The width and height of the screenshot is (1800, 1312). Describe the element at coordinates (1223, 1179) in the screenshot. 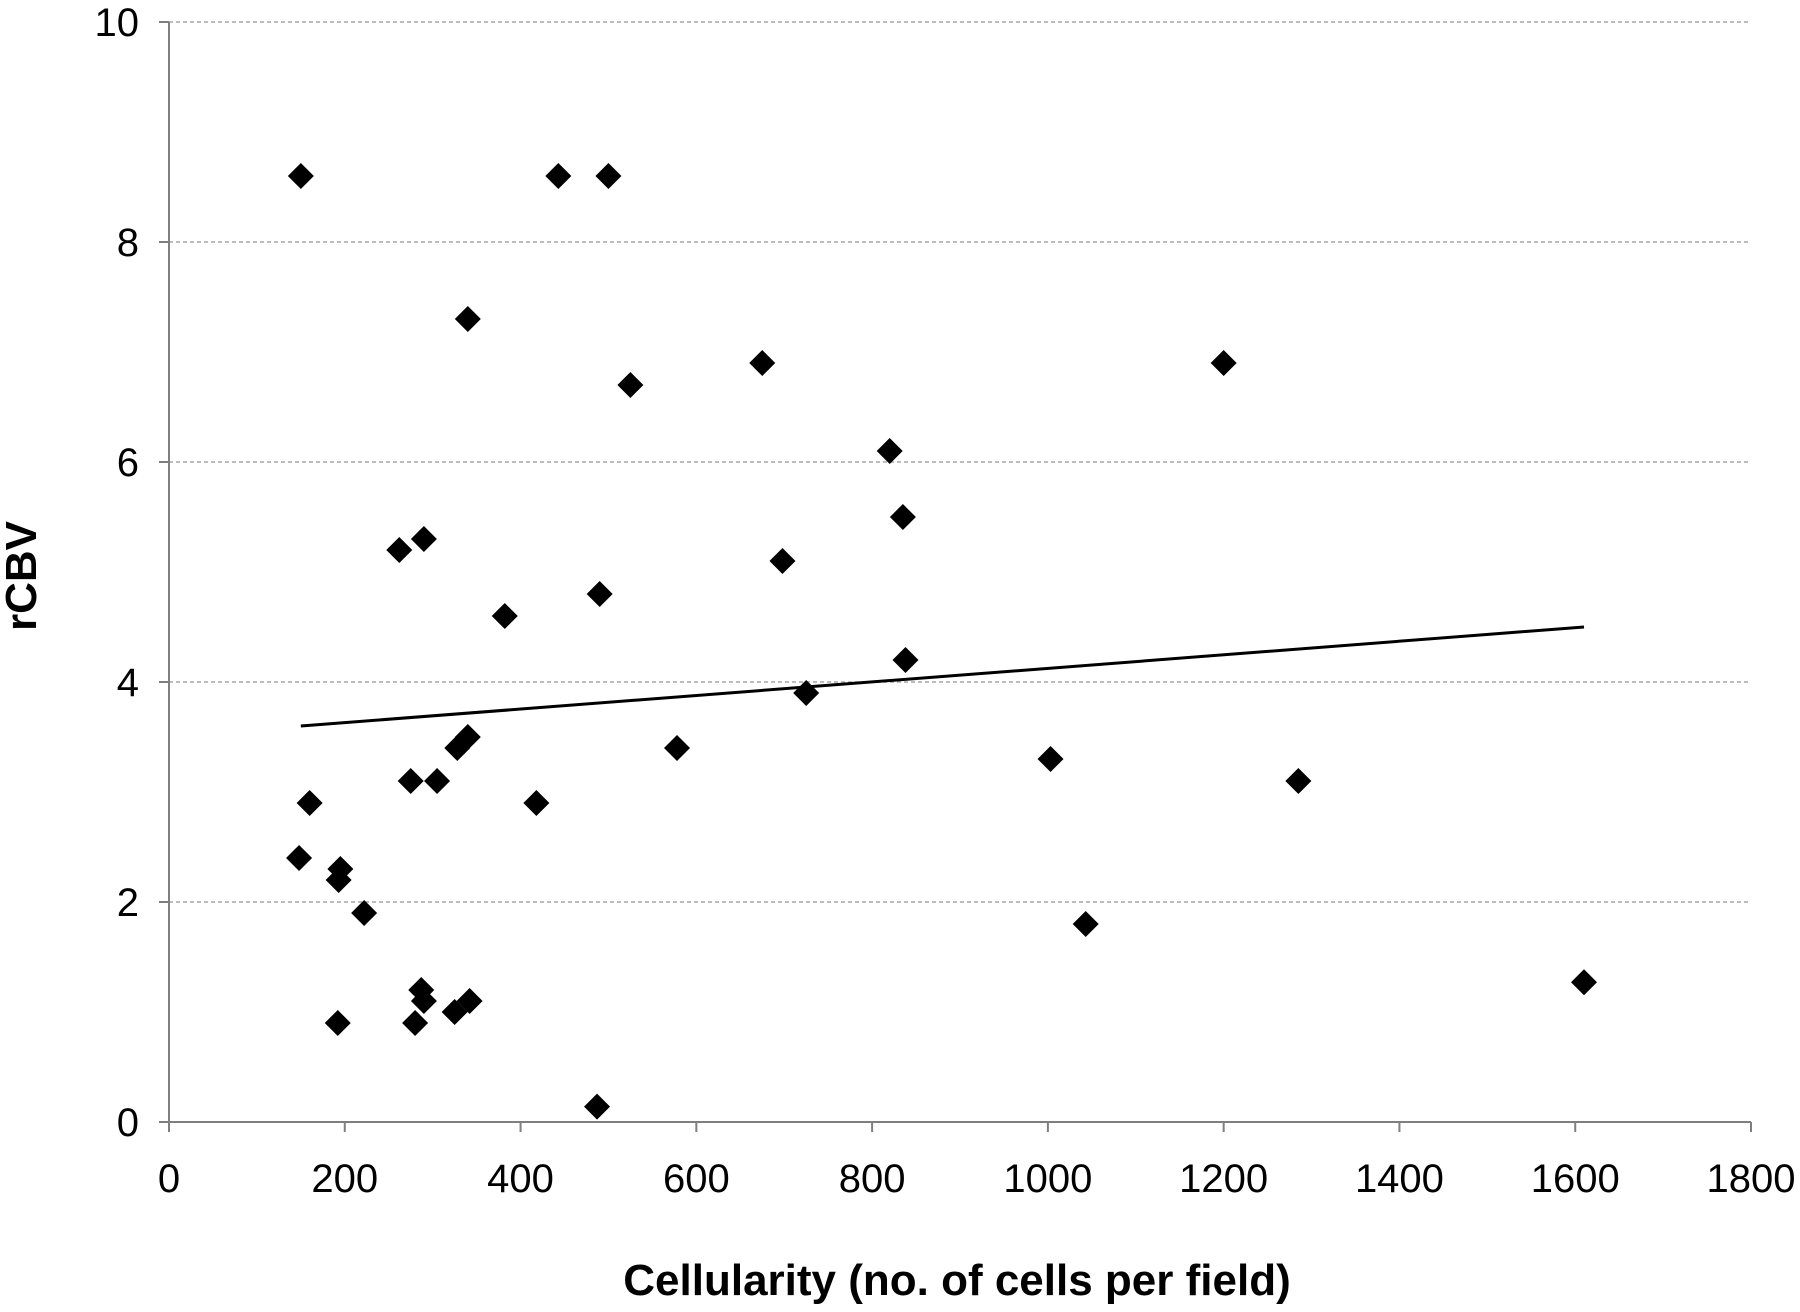

I see `x-tick-label: 1200` at that location.